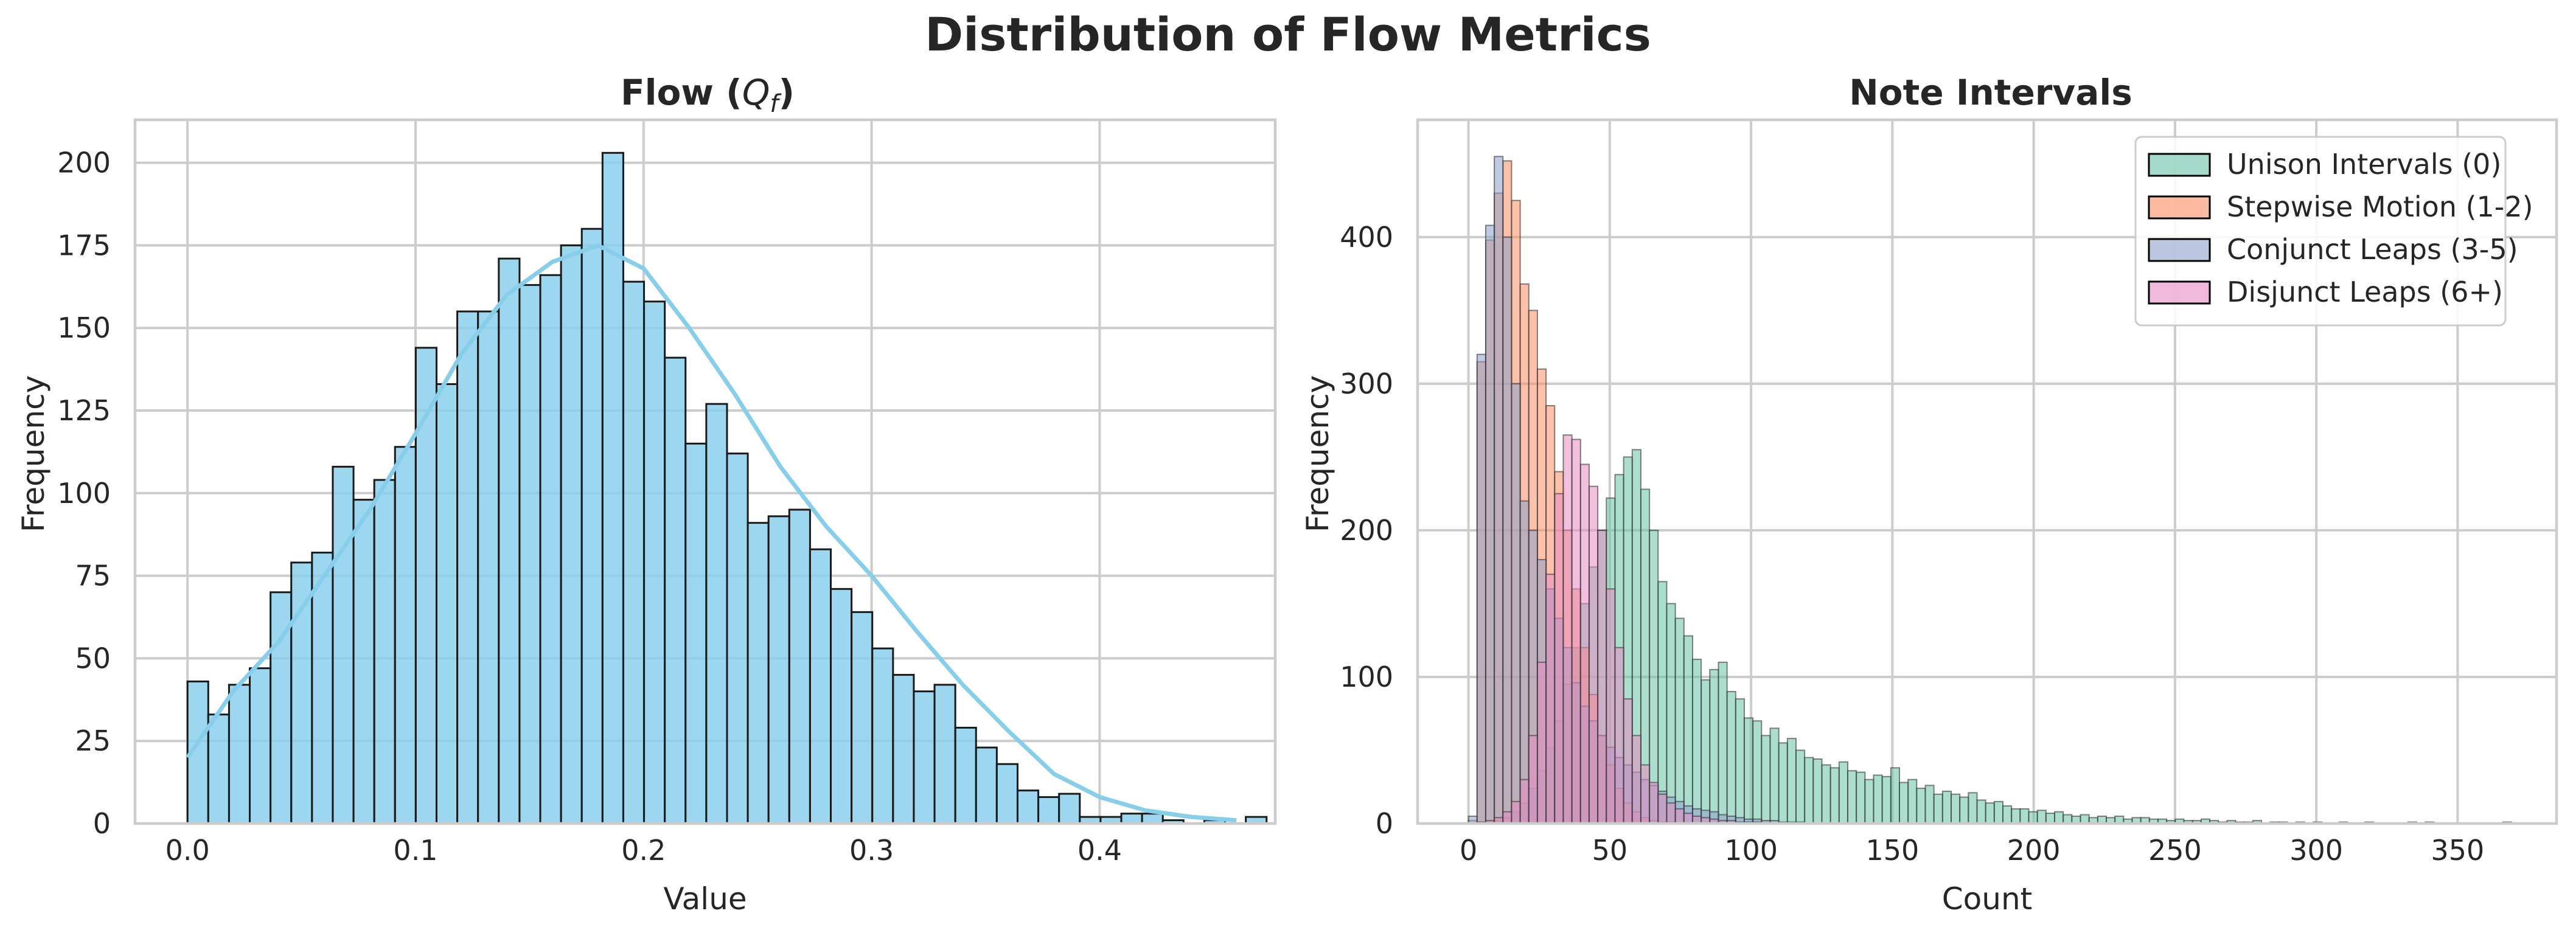  Describe the element at coordinates (1099, 851) in the screenshot. I see `x-tick-label: 0.4` at that location.